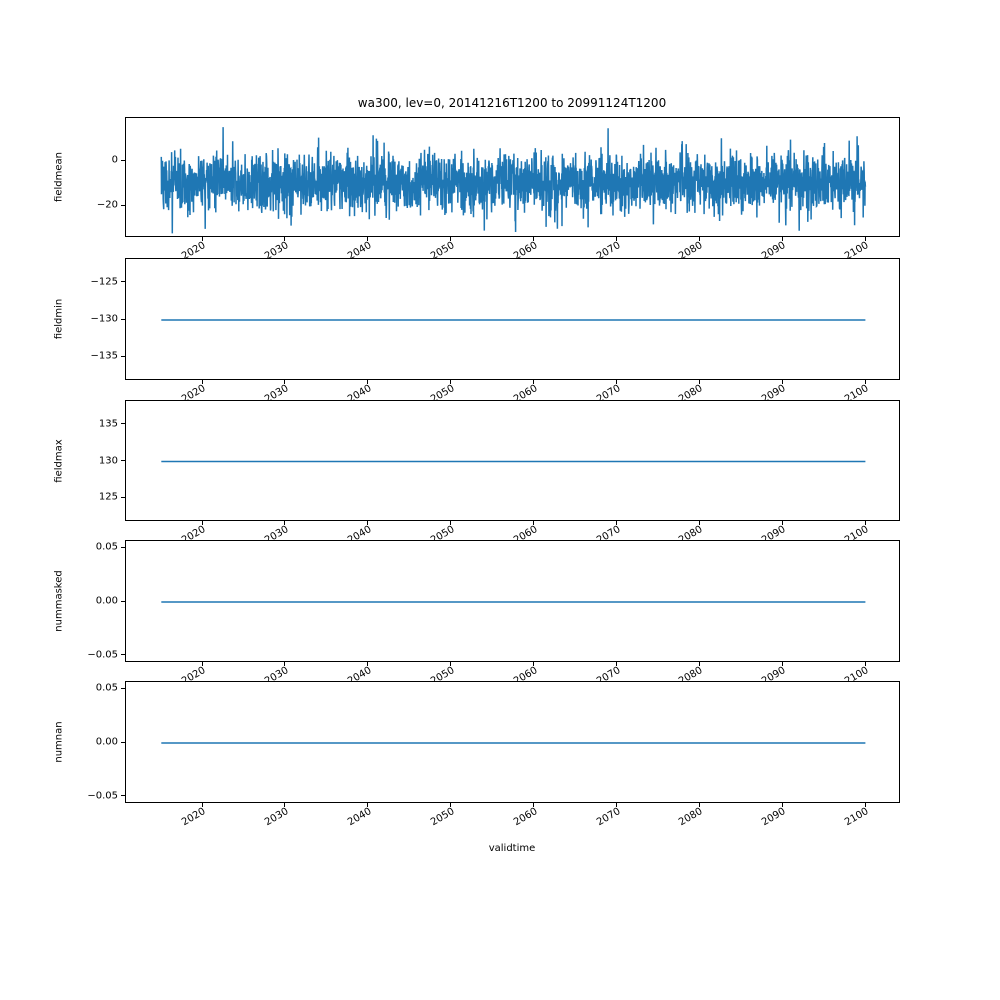 Image resolution: width=1000 pixels, height=1000 pixels. What do you see at coordinates (59, 177) in the screenshot?
I see `y-axis-label-fieldmean: fieldmean` at bounding box center [59, 177].